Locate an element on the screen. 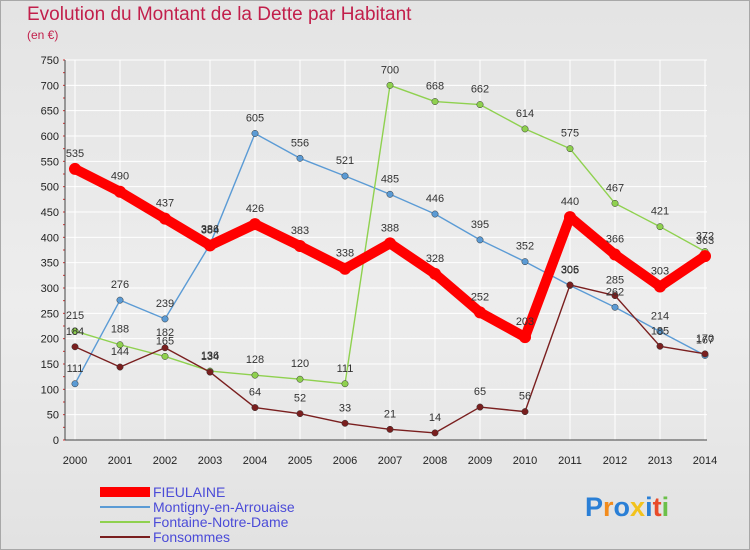  data-label: 426 is located at coordinates (255, 209).